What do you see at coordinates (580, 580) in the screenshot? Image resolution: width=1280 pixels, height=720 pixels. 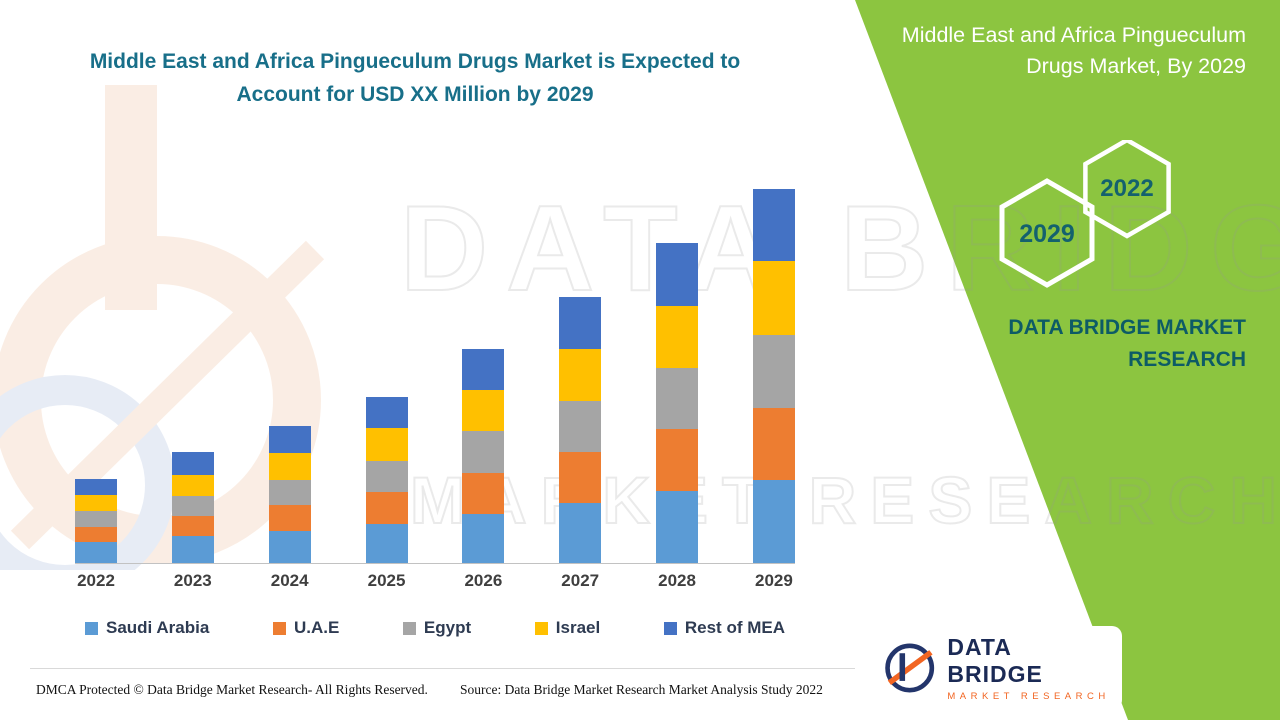 I see `x-tick-label-2027: 2027` at bounding box center [580, 580].